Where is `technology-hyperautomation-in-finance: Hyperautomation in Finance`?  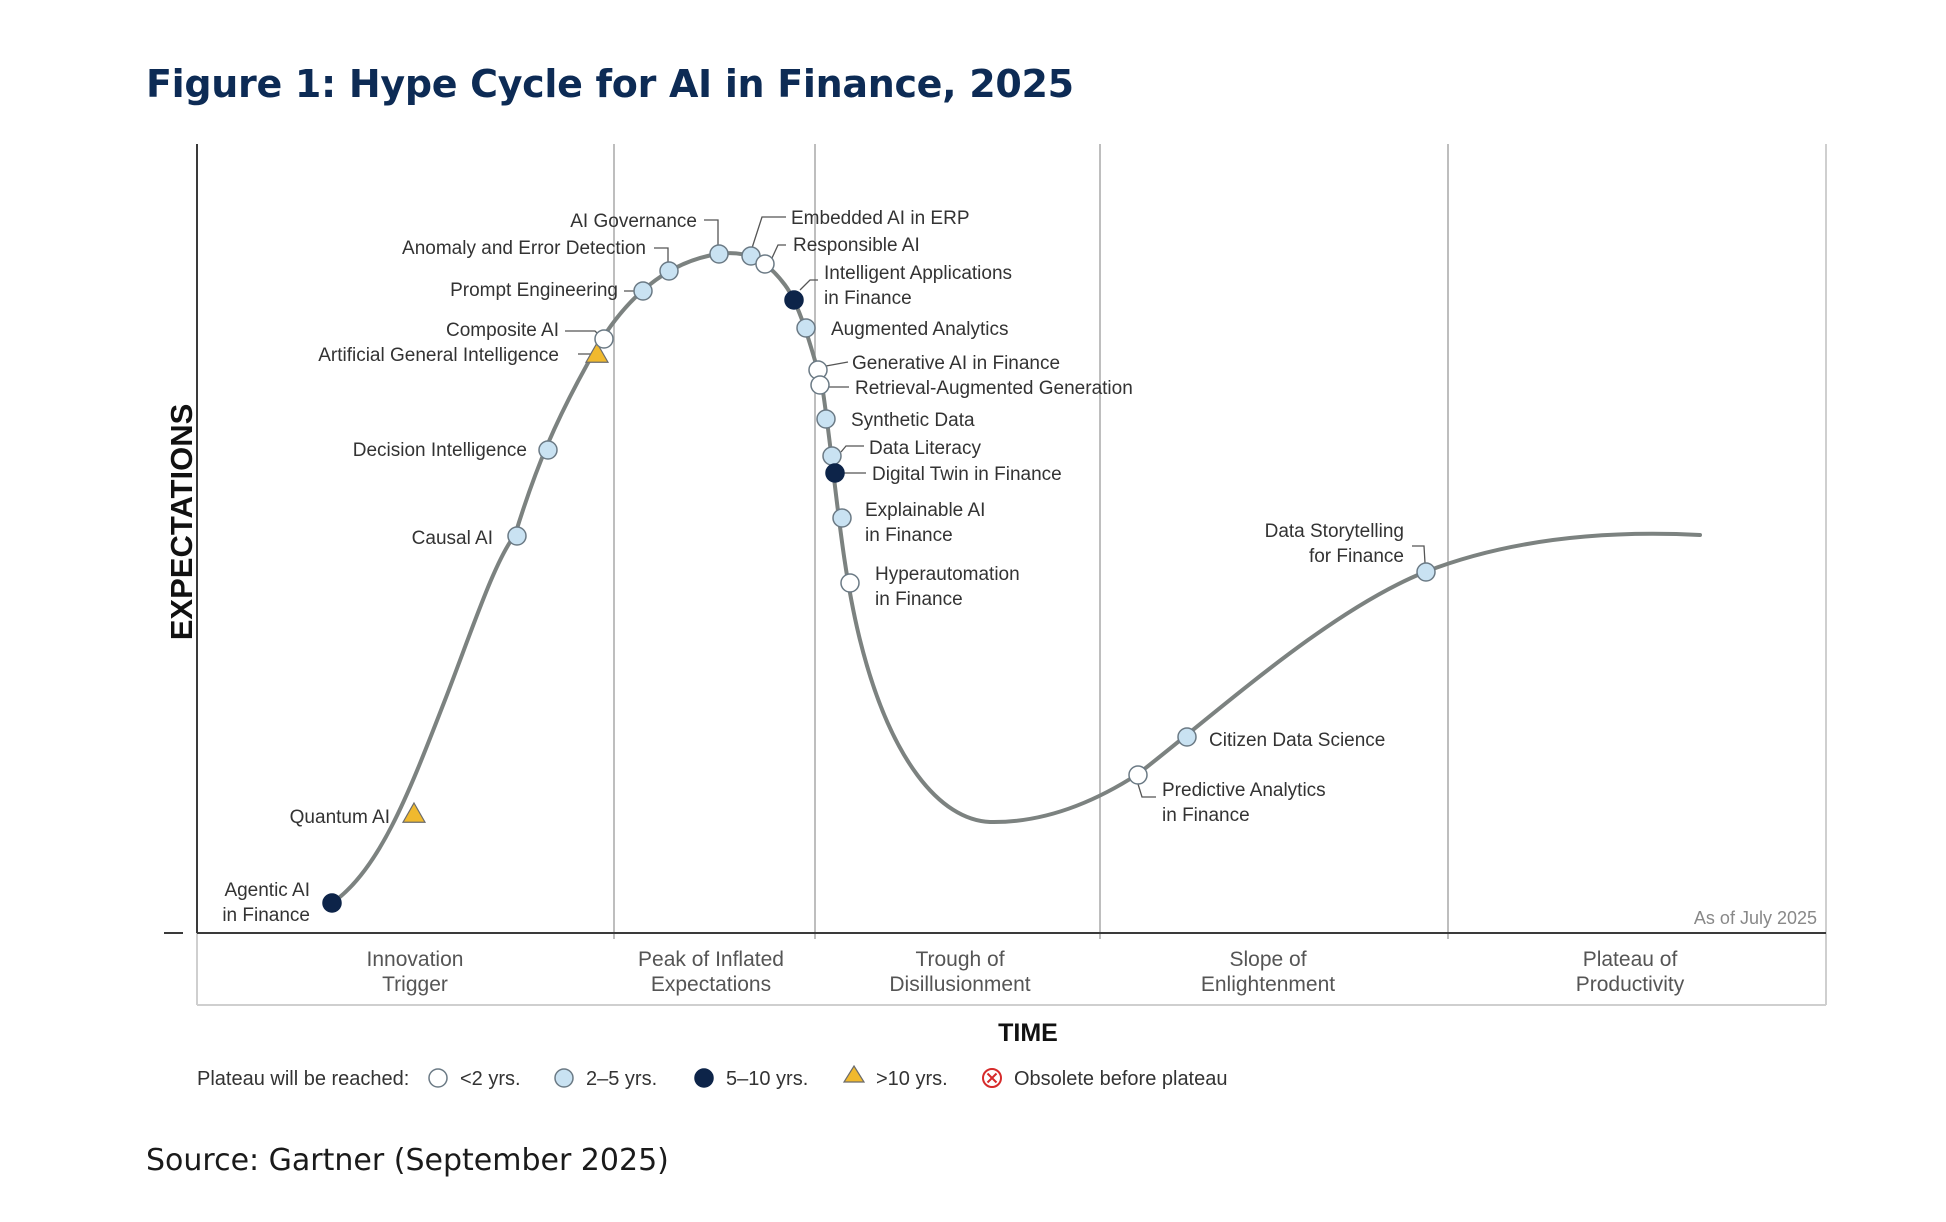 technology-hyperautomation-in-finance: Hyperautomation in Finance is located at coordinates (930, 587).